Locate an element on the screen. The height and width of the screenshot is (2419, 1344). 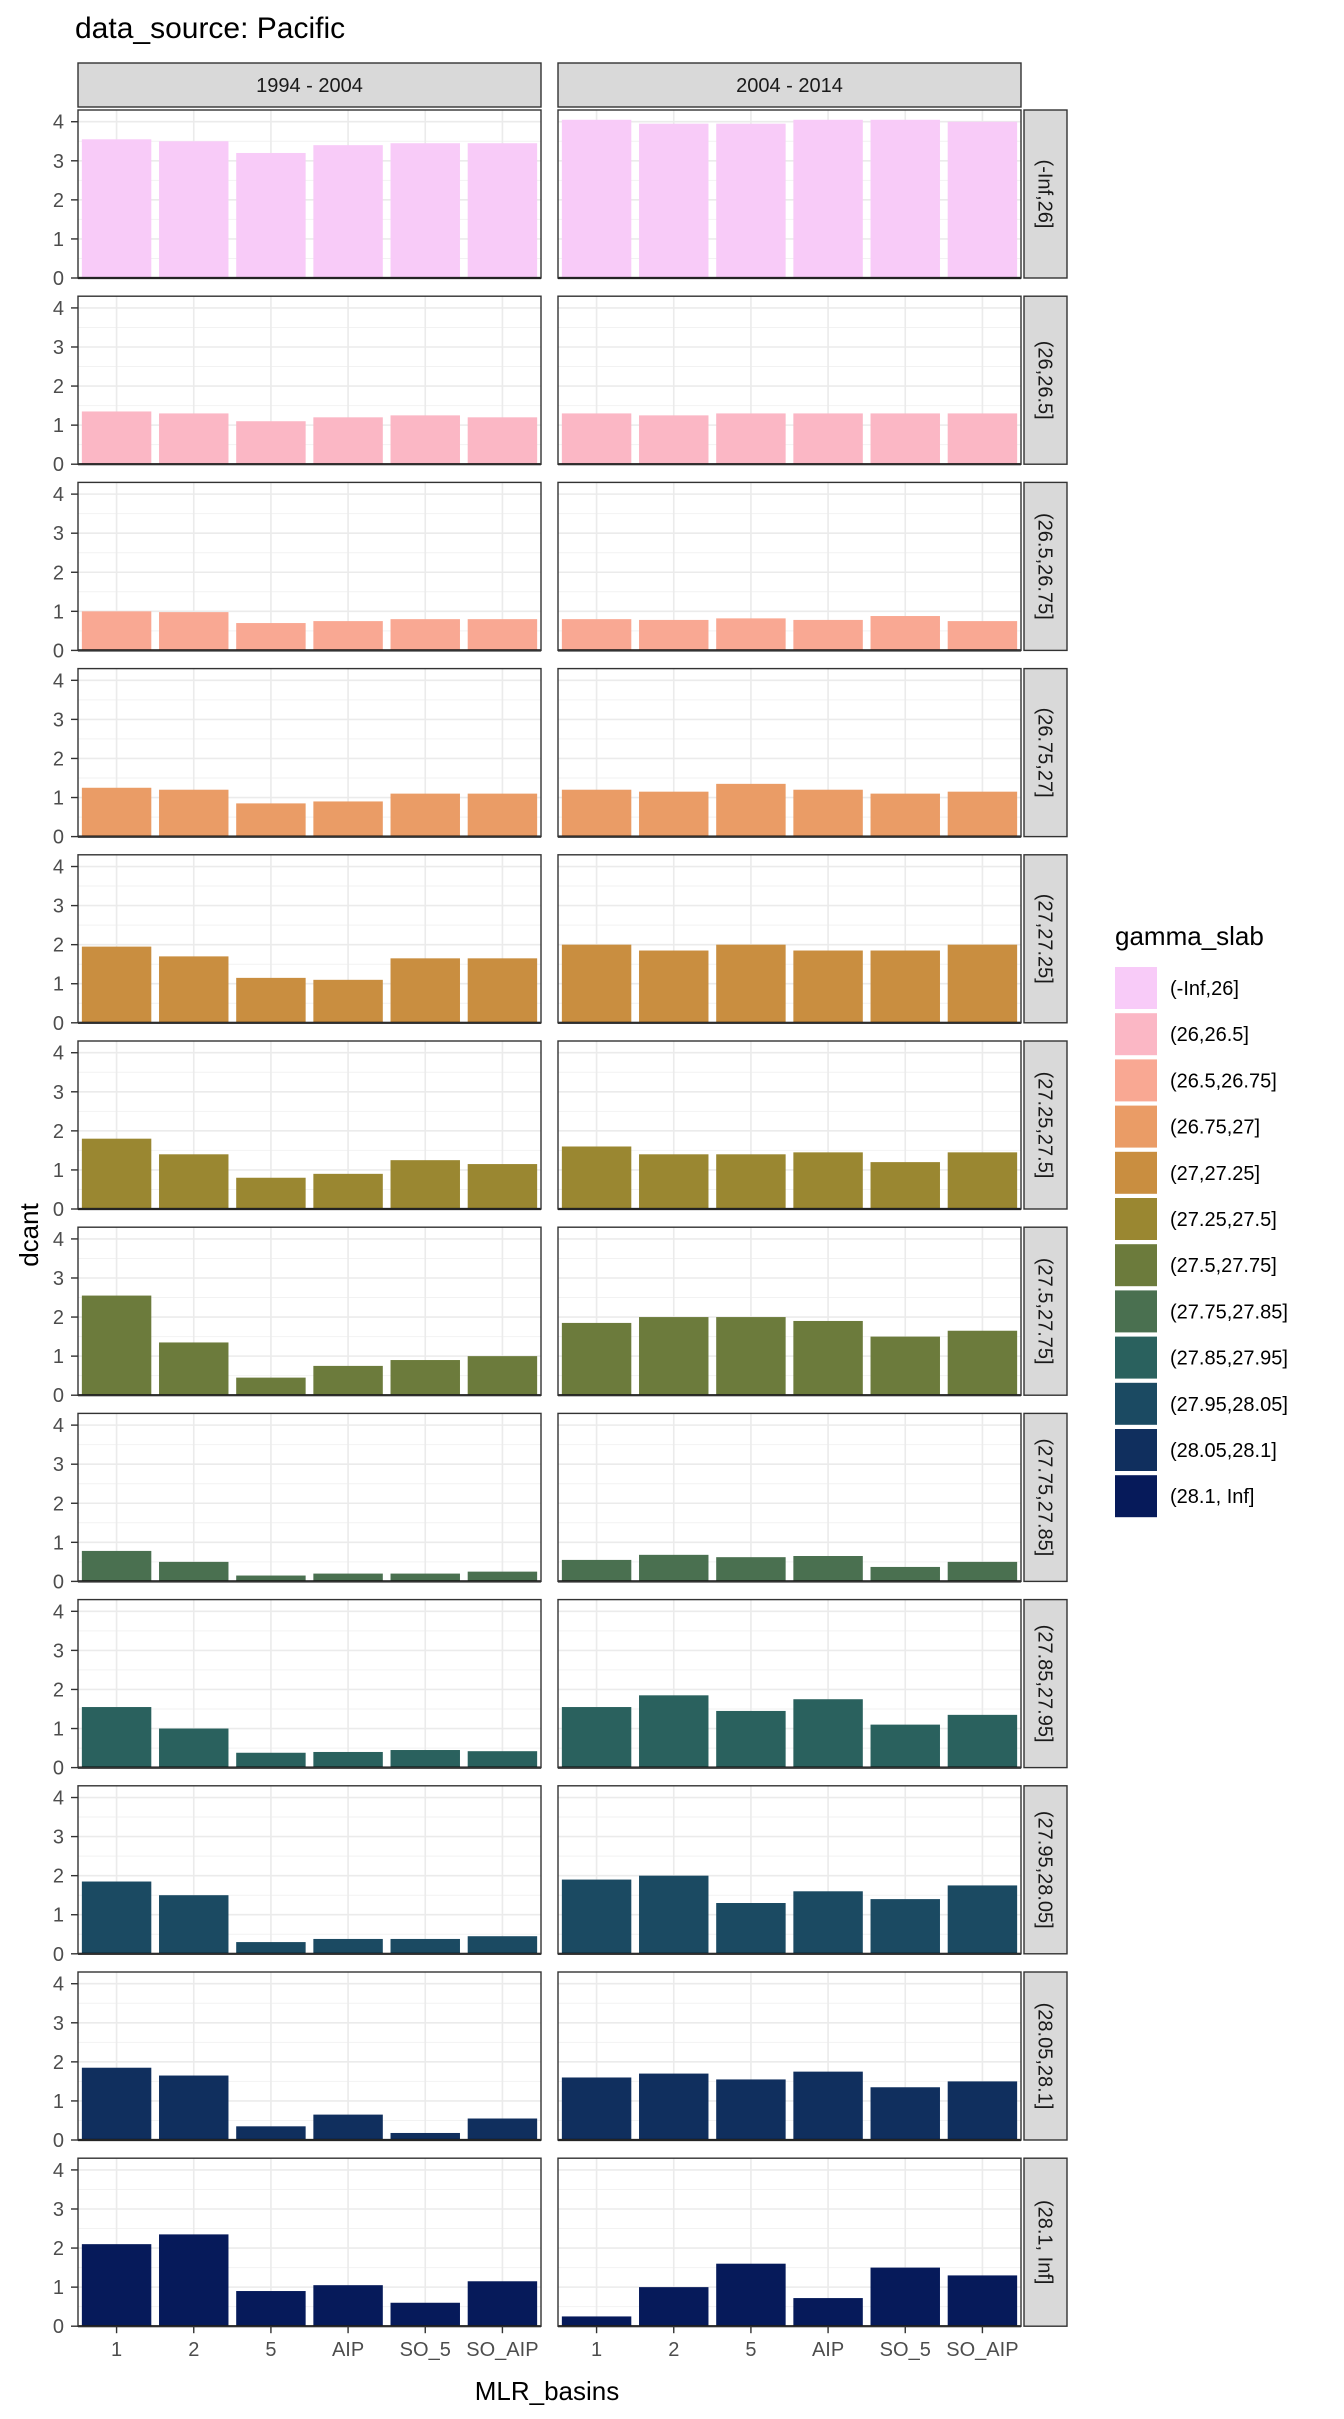
facet-strip-row-label: (27.25,27.5] is located at coordinates (1045, 1125).